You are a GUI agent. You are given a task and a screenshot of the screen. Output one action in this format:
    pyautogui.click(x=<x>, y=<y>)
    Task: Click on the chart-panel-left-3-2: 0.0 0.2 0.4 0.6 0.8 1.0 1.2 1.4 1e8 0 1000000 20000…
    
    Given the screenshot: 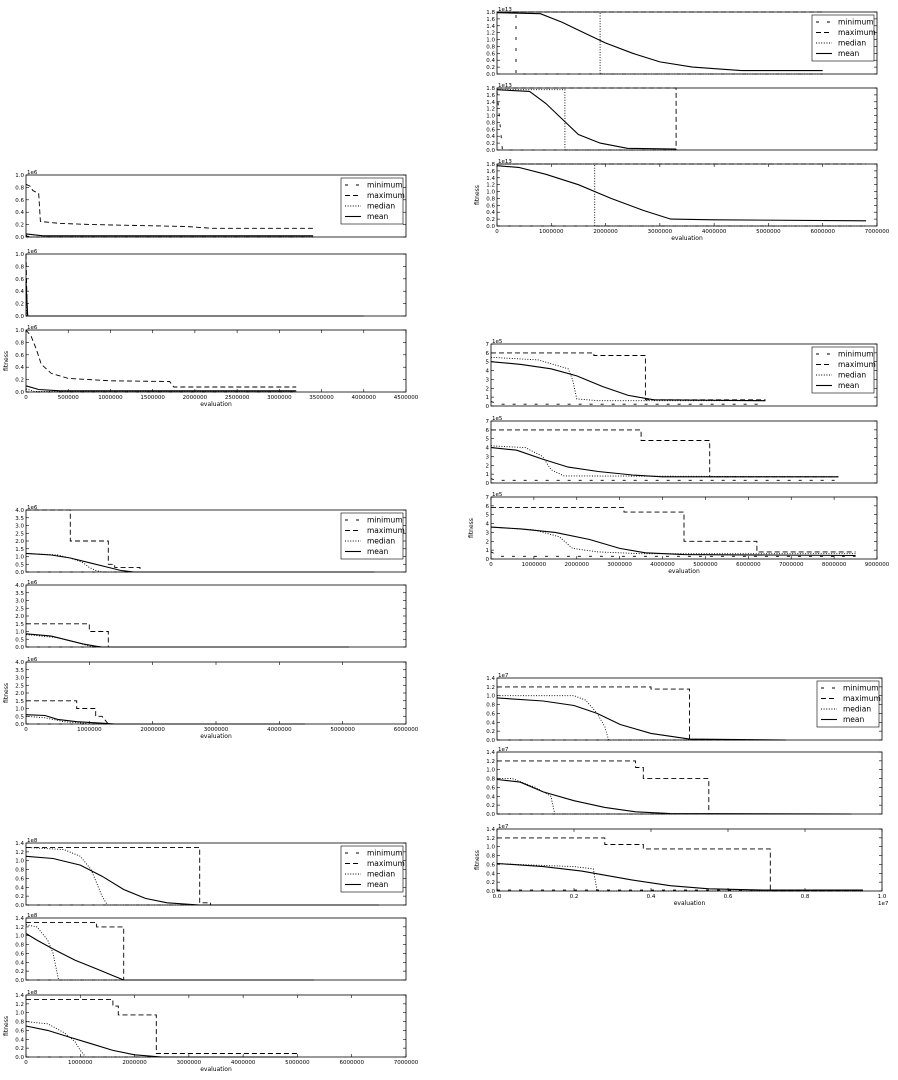 What is the action you would take?
    pyautogui.click(x=211, y=1031)
    